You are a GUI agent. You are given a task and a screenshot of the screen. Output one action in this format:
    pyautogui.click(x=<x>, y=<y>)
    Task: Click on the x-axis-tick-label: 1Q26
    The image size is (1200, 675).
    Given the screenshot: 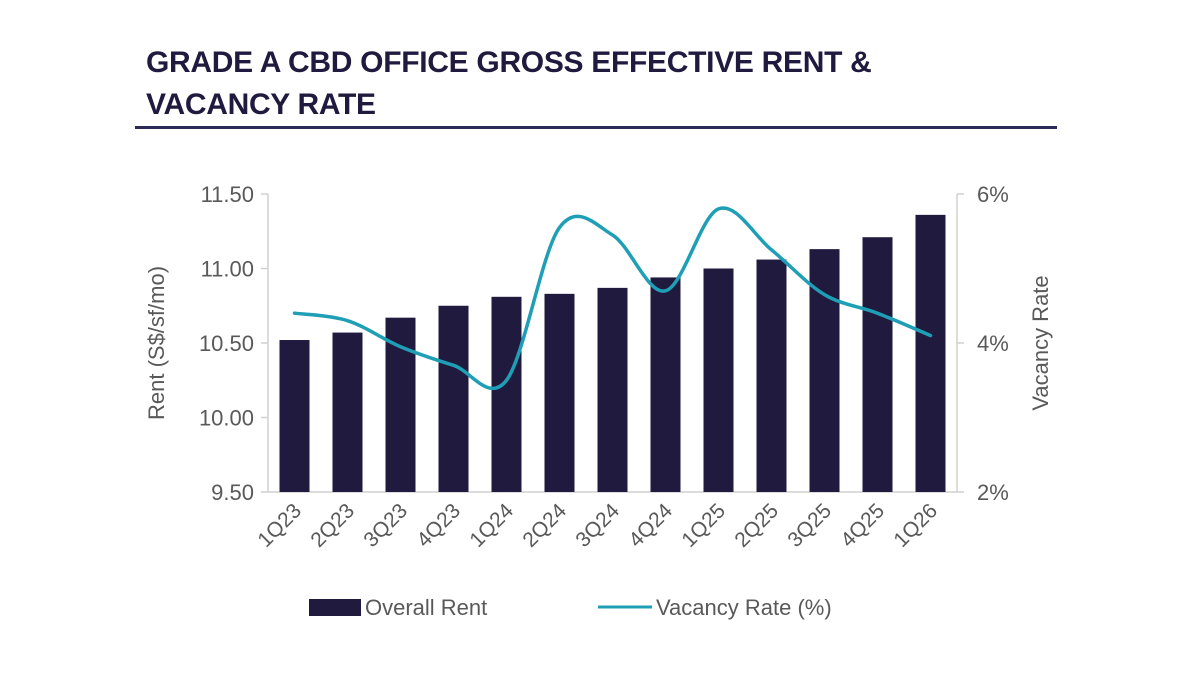 What is the action you would take?
    pyautogui.click(x=915, y=525)
    